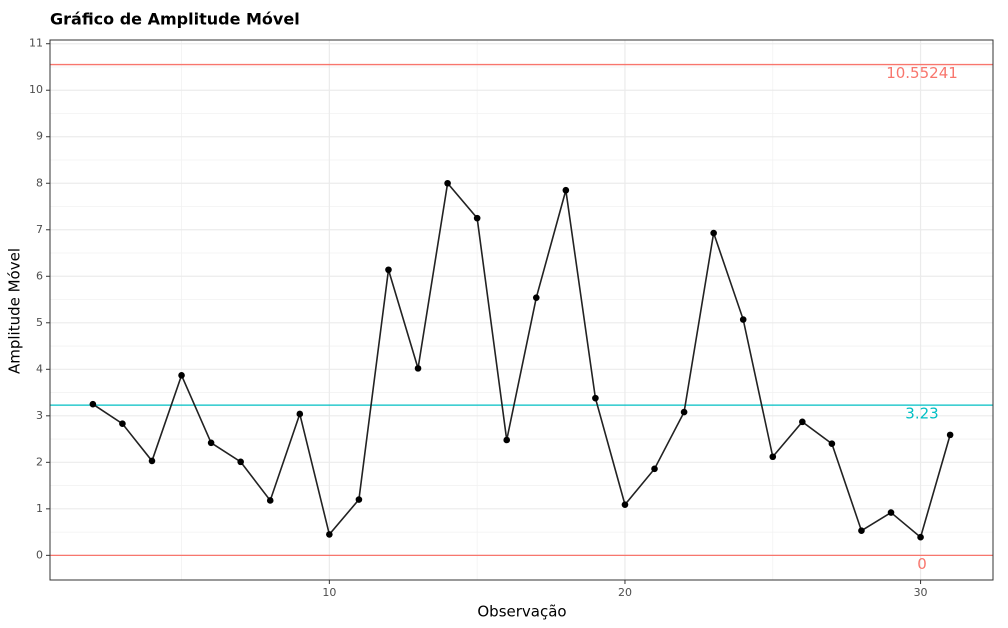 Image resolution: width=1008 pixels, height=628 pixels. I want to click on reference-label: 3.23, so click(921, 414).